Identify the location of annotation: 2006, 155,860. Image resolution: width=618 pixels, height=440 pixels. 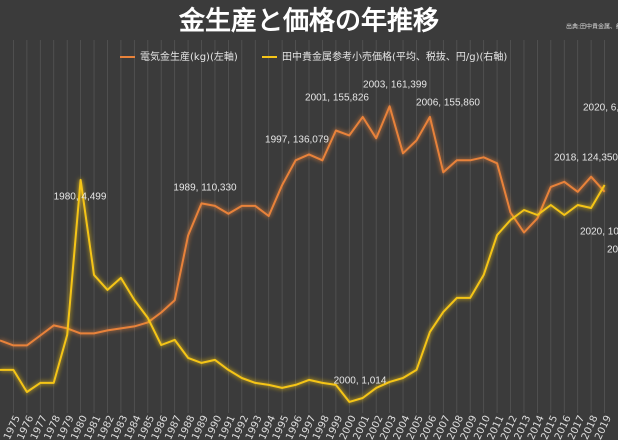
(448, 103).